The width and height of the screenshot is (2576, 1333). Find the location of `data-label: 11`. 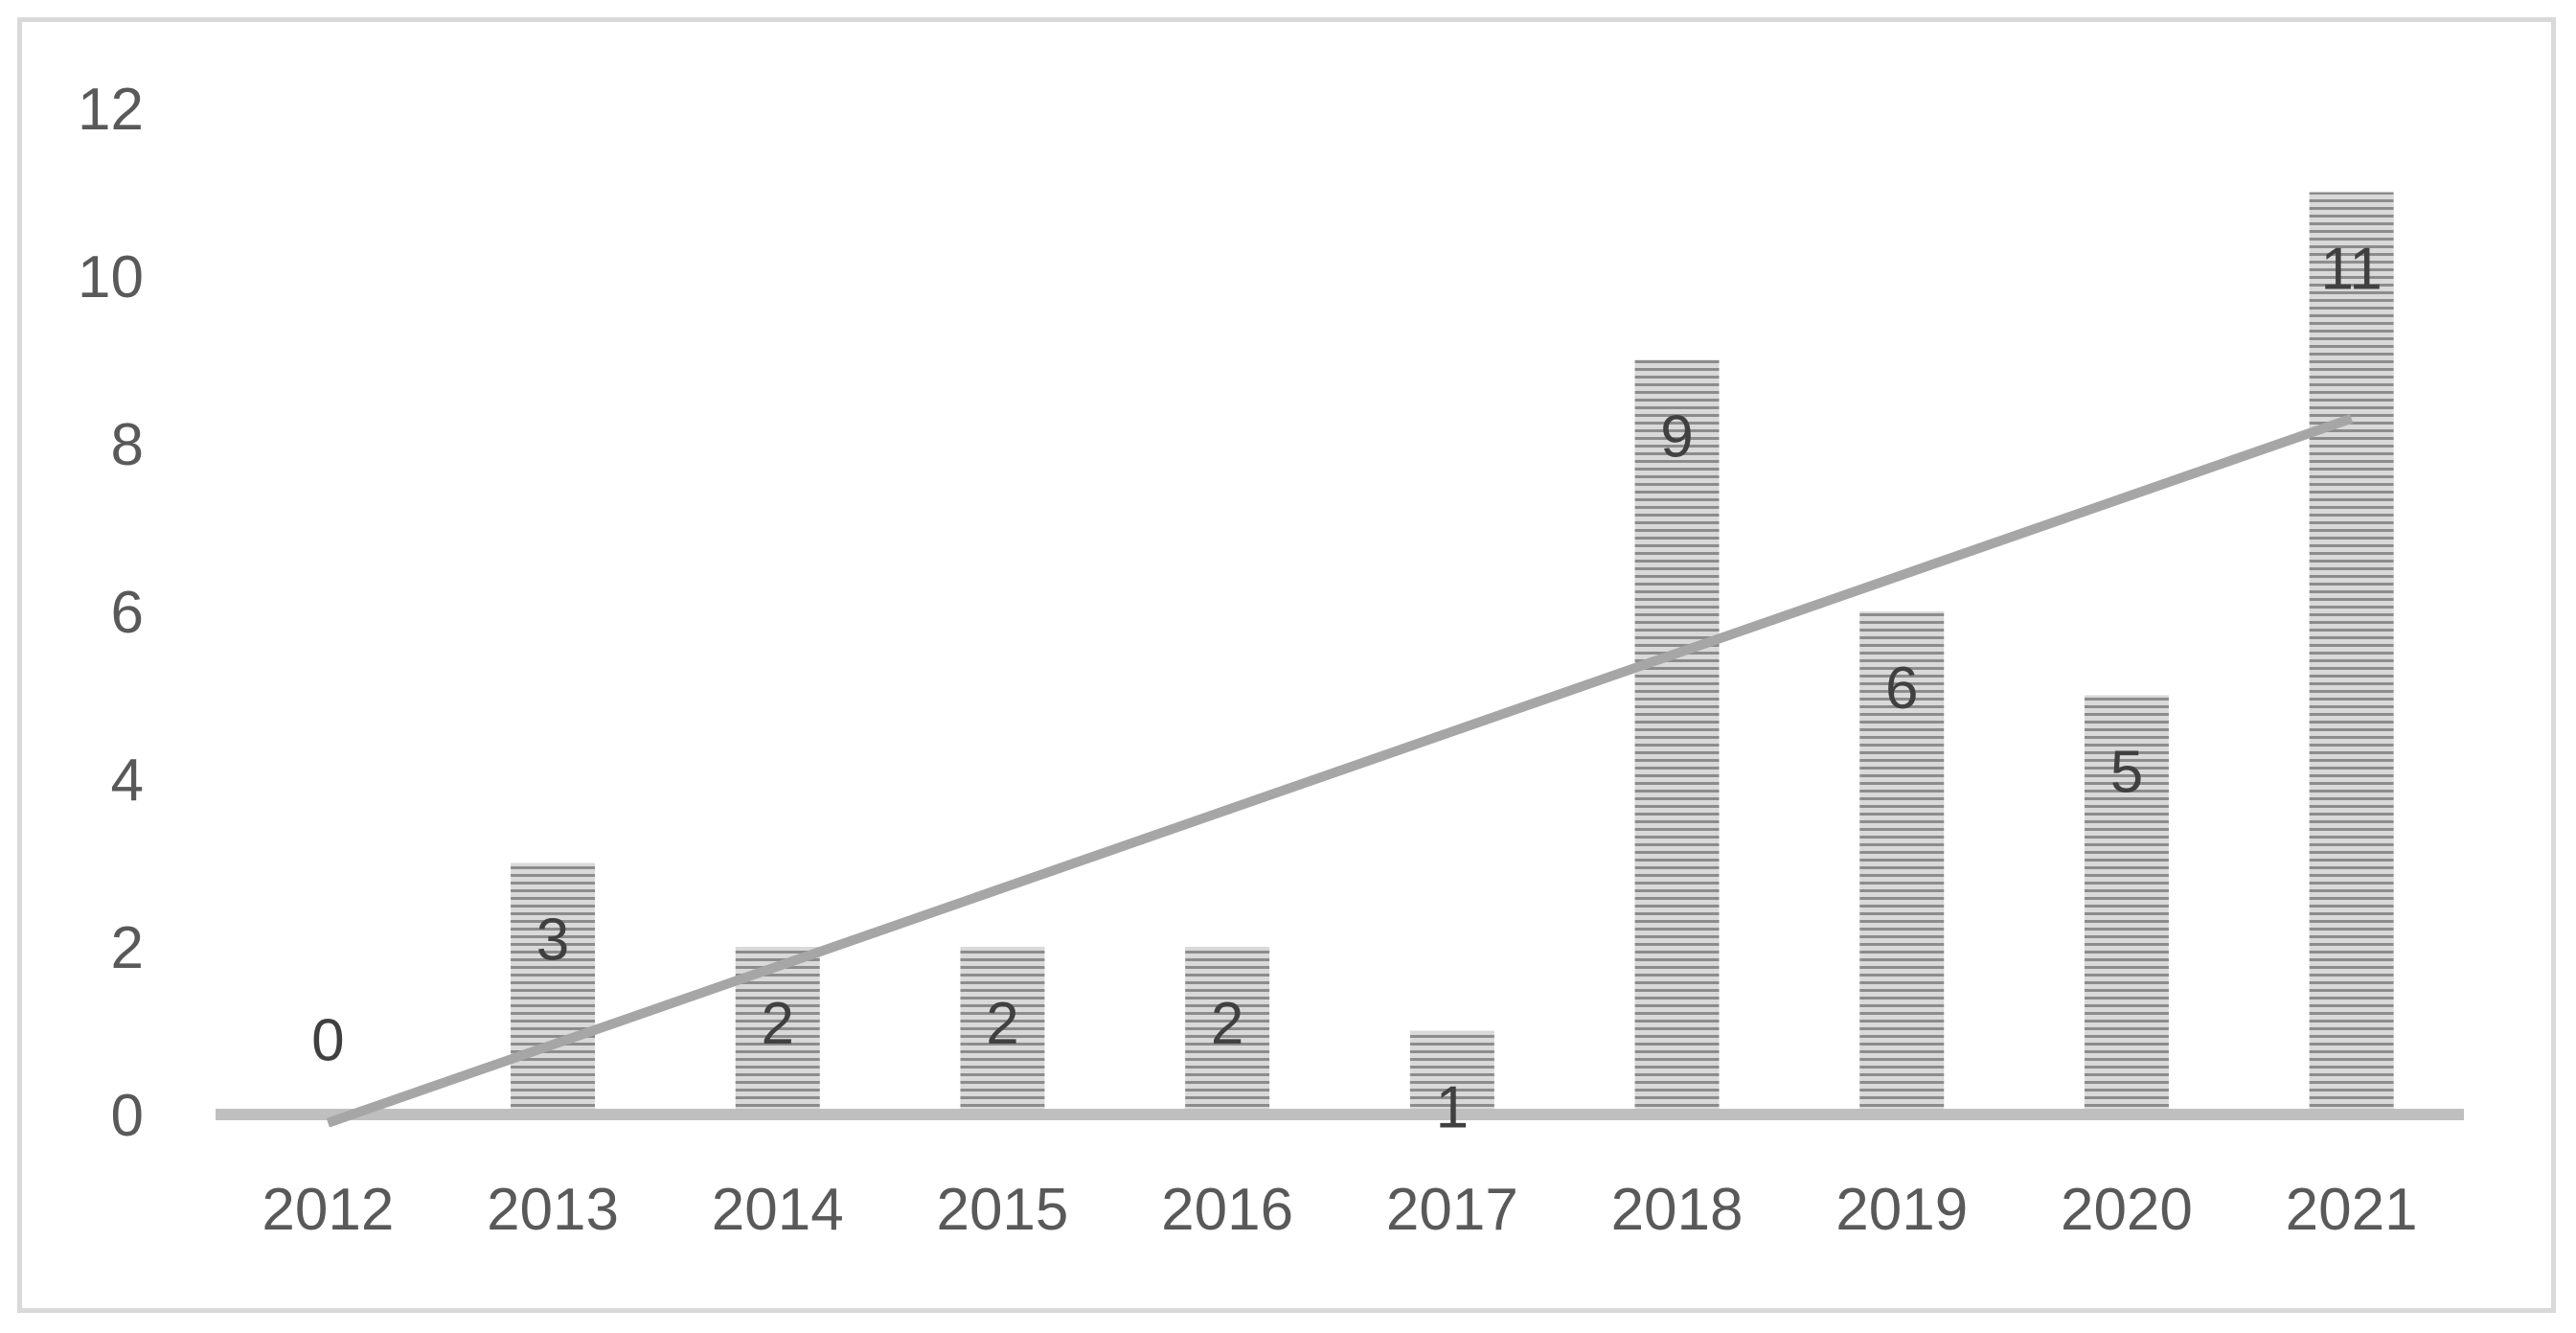

data-label: 11 is located at coordinates (2351, 269).